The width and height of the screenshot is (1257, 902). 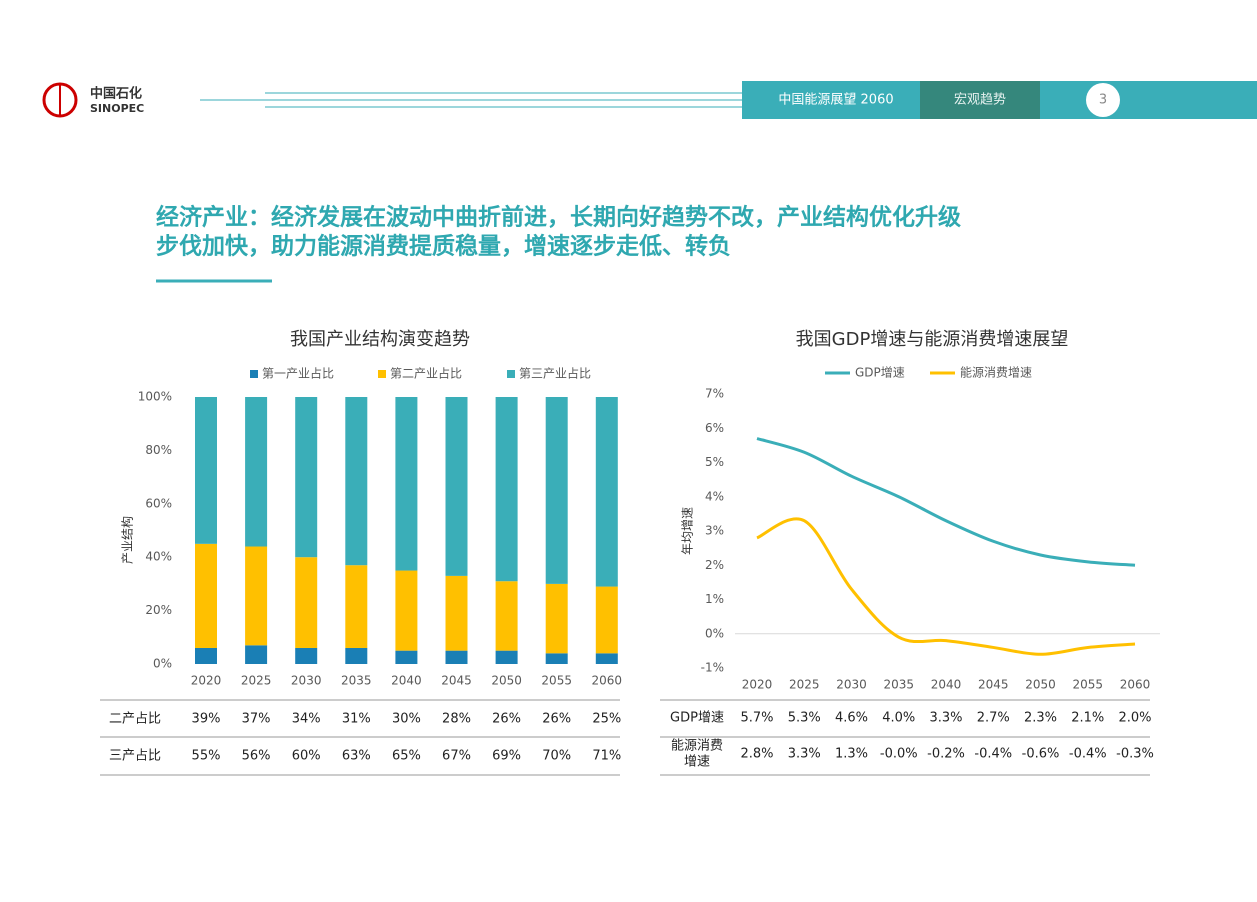 What do you see at coordinates (714, 565) in the screenshot?
I see `y-tick-label: 2%` at bounding box center [714, 565].